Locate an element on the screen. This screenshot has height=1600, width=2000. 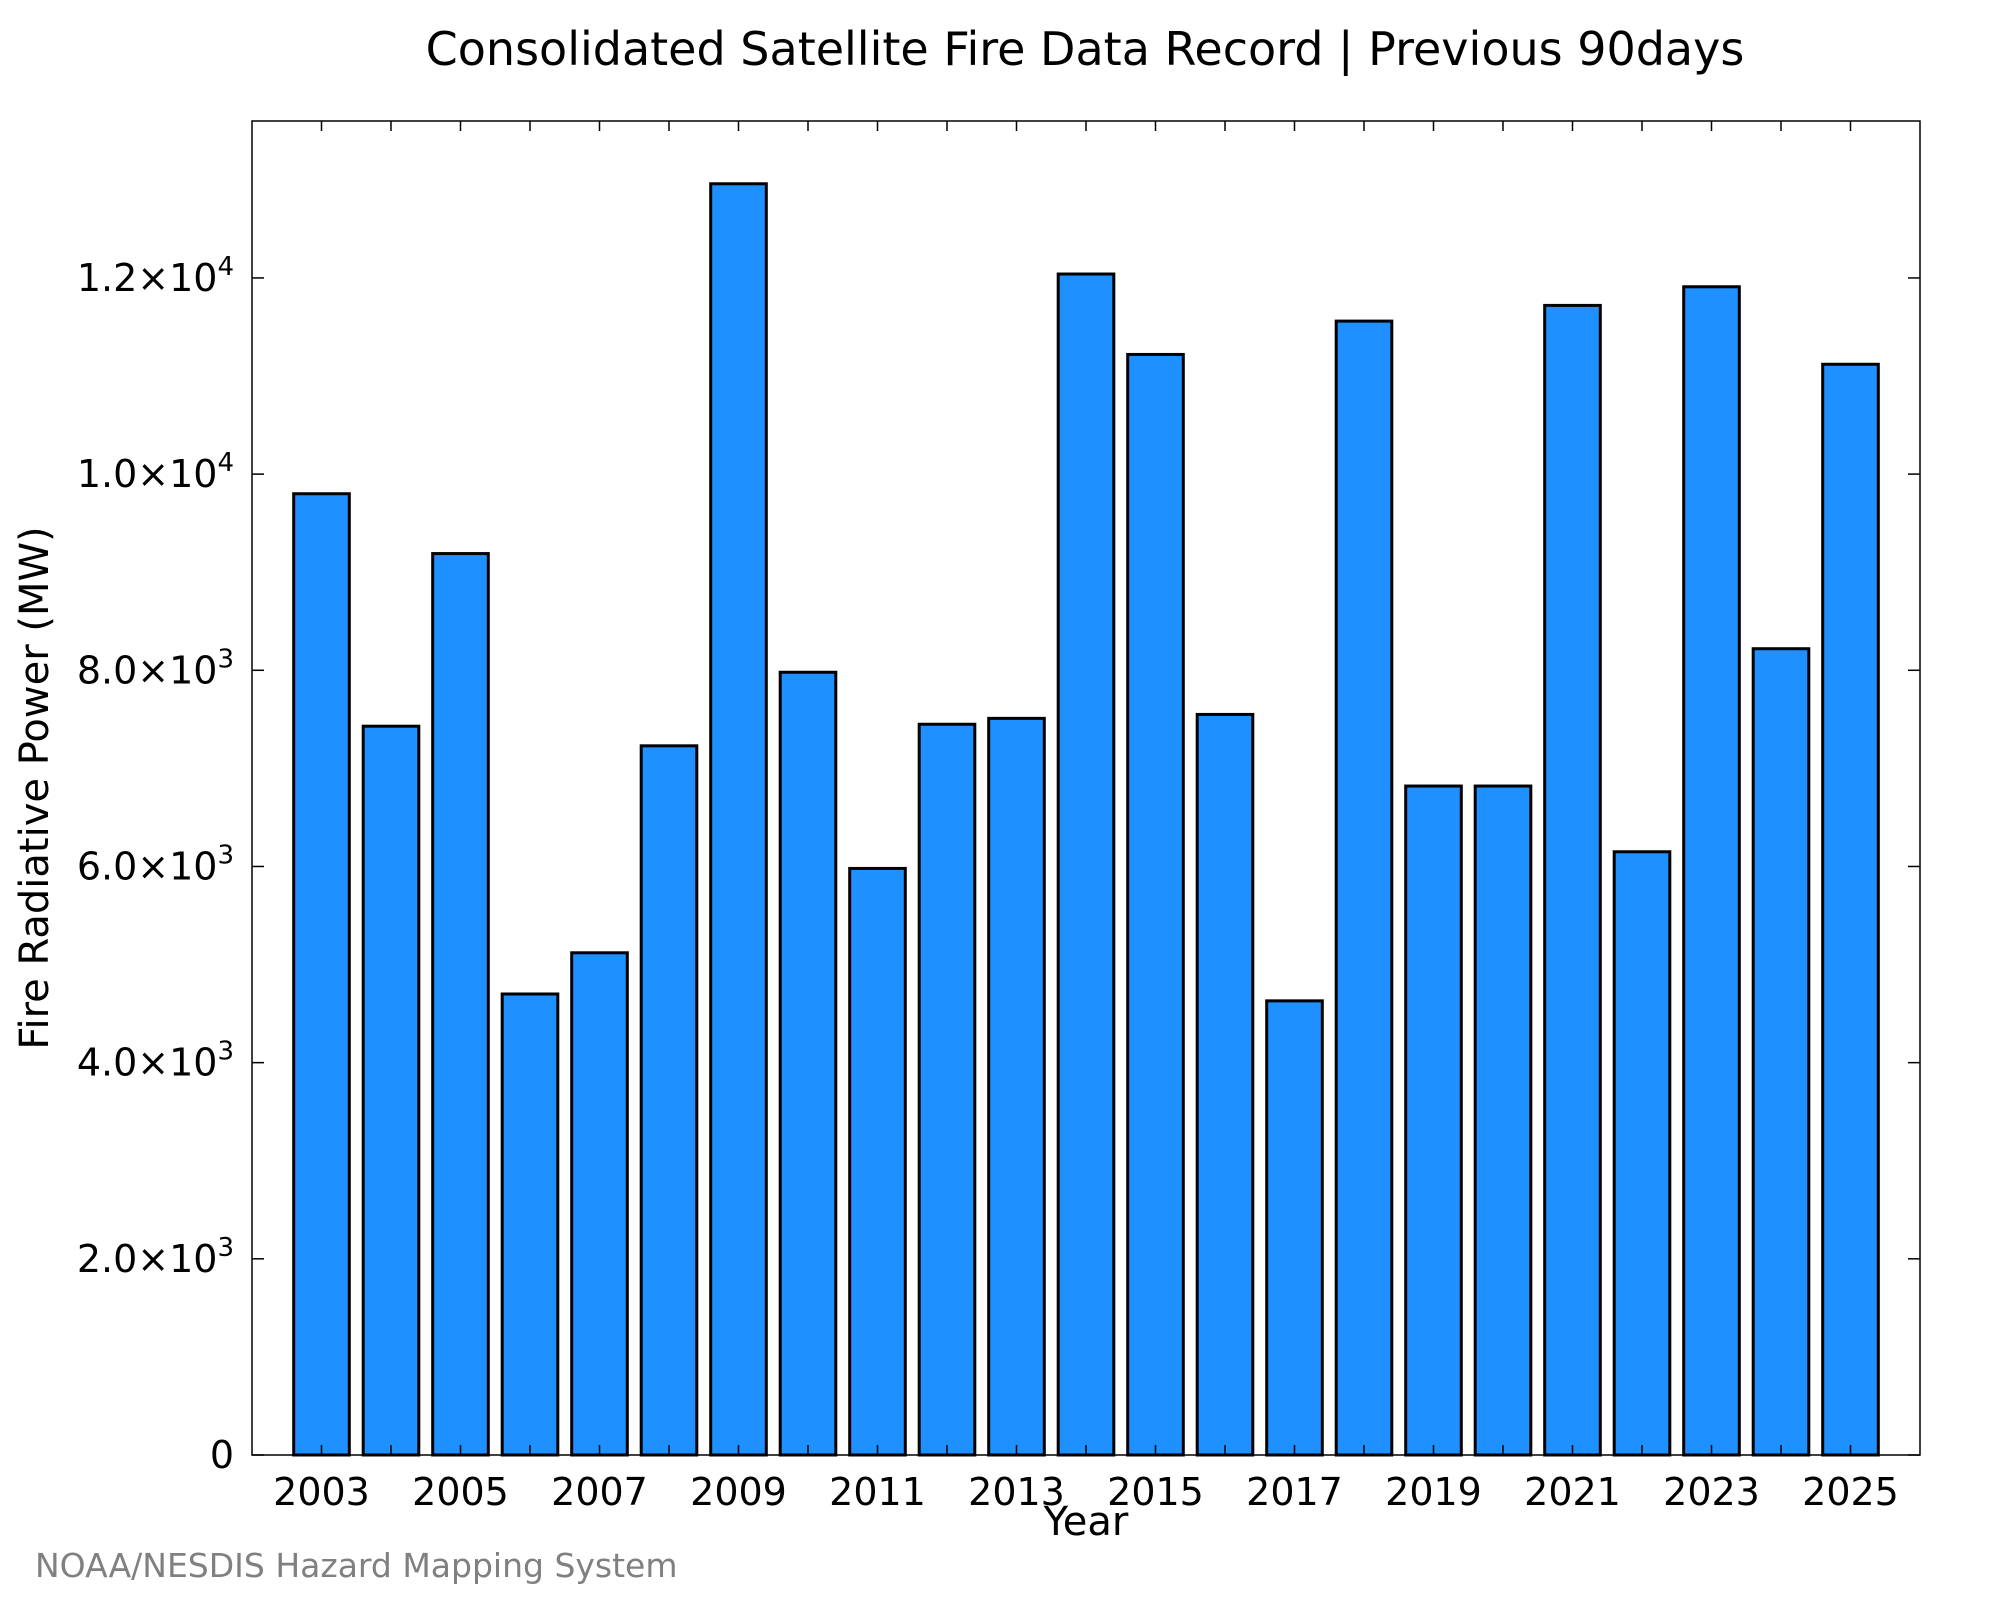
bar-2010 is located at coordinates (808, 1063).